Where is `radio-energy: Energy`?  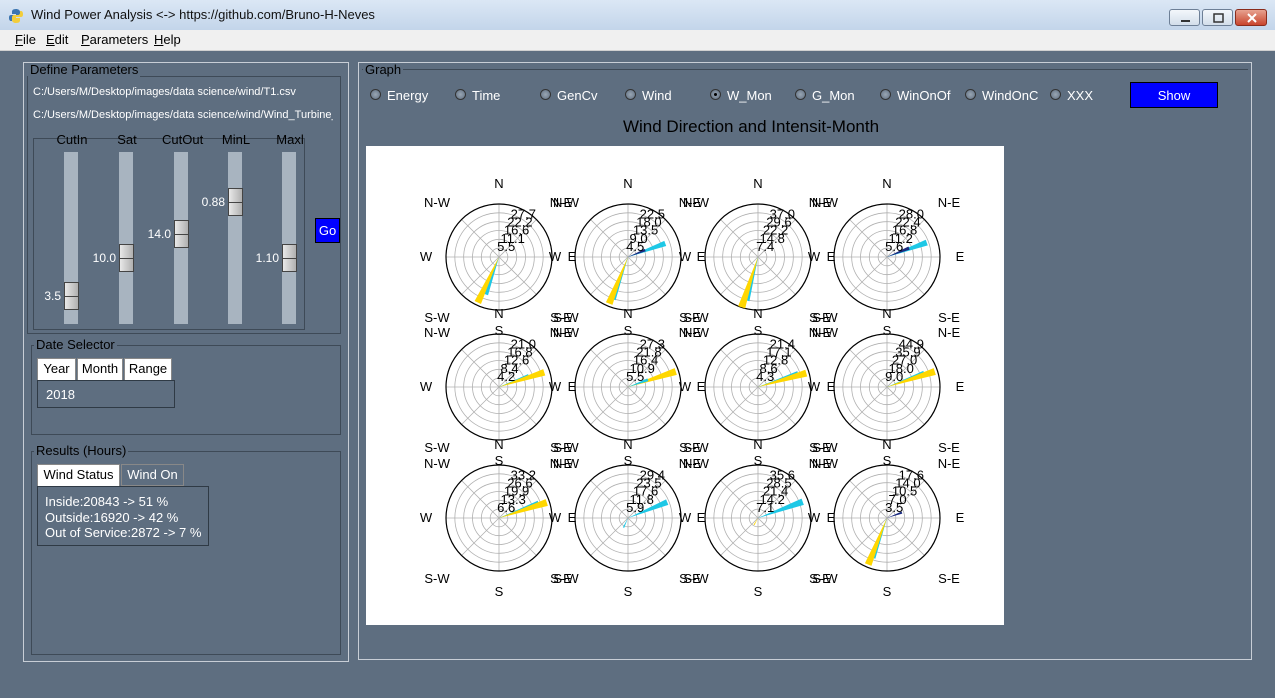
radio-energy: Energy is located at coordinates (409, 96).